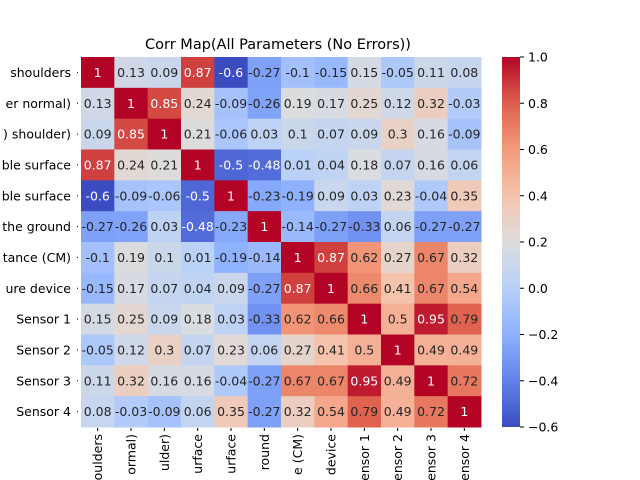 This screenshot has width=640, height=480. What do you see at coordinates (331, 411) in the screenshot?
I see `cell-value-label: 0.54` at bounding box center [331, 411].